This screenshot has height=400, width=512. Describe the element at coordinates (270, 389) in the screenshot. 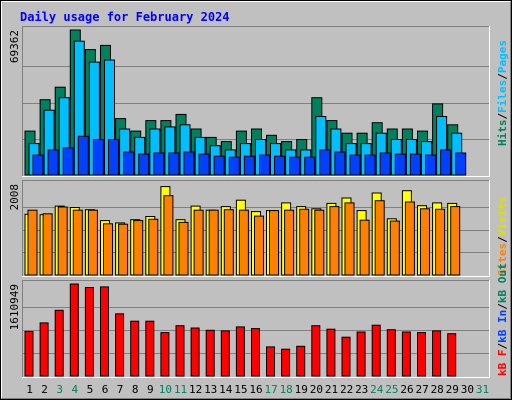

I see `day-label: 17` at that location.